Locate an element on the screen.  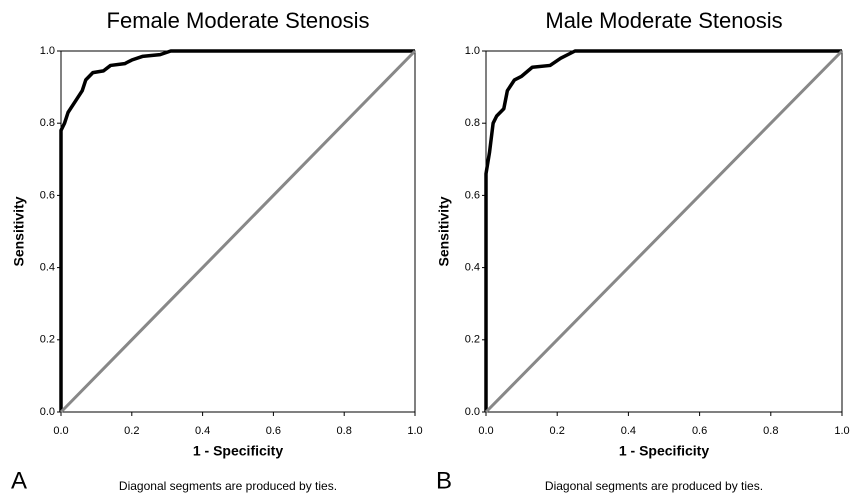
chart-title: Male Moderate Stenosis is located at coordinates (663, 20).